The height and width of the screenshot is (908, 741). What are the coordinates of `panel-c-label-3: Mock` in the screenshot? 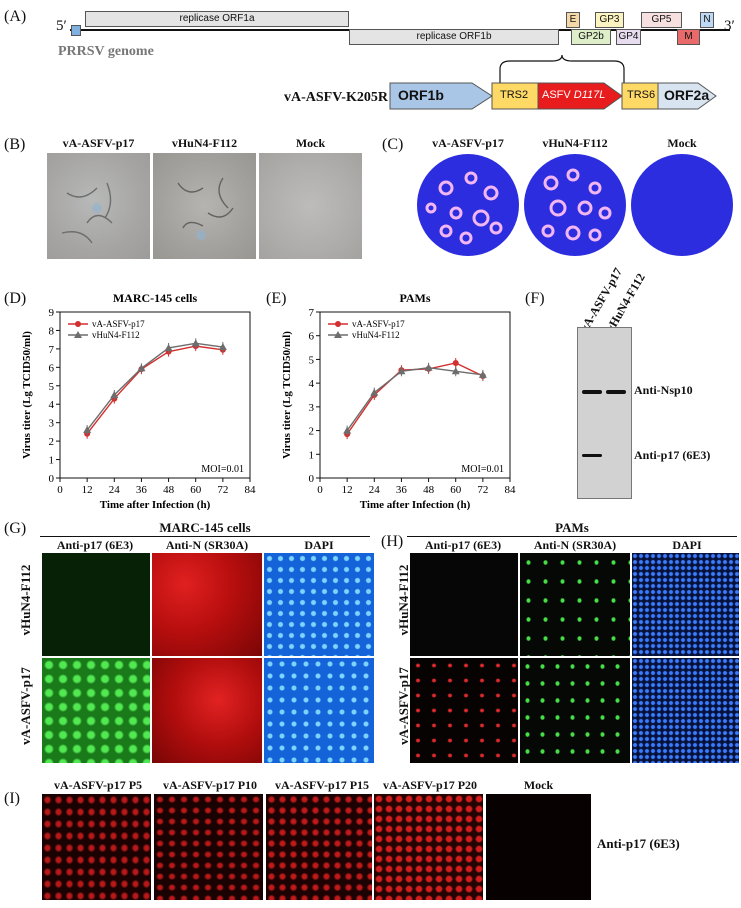 It's located at (682, 143).